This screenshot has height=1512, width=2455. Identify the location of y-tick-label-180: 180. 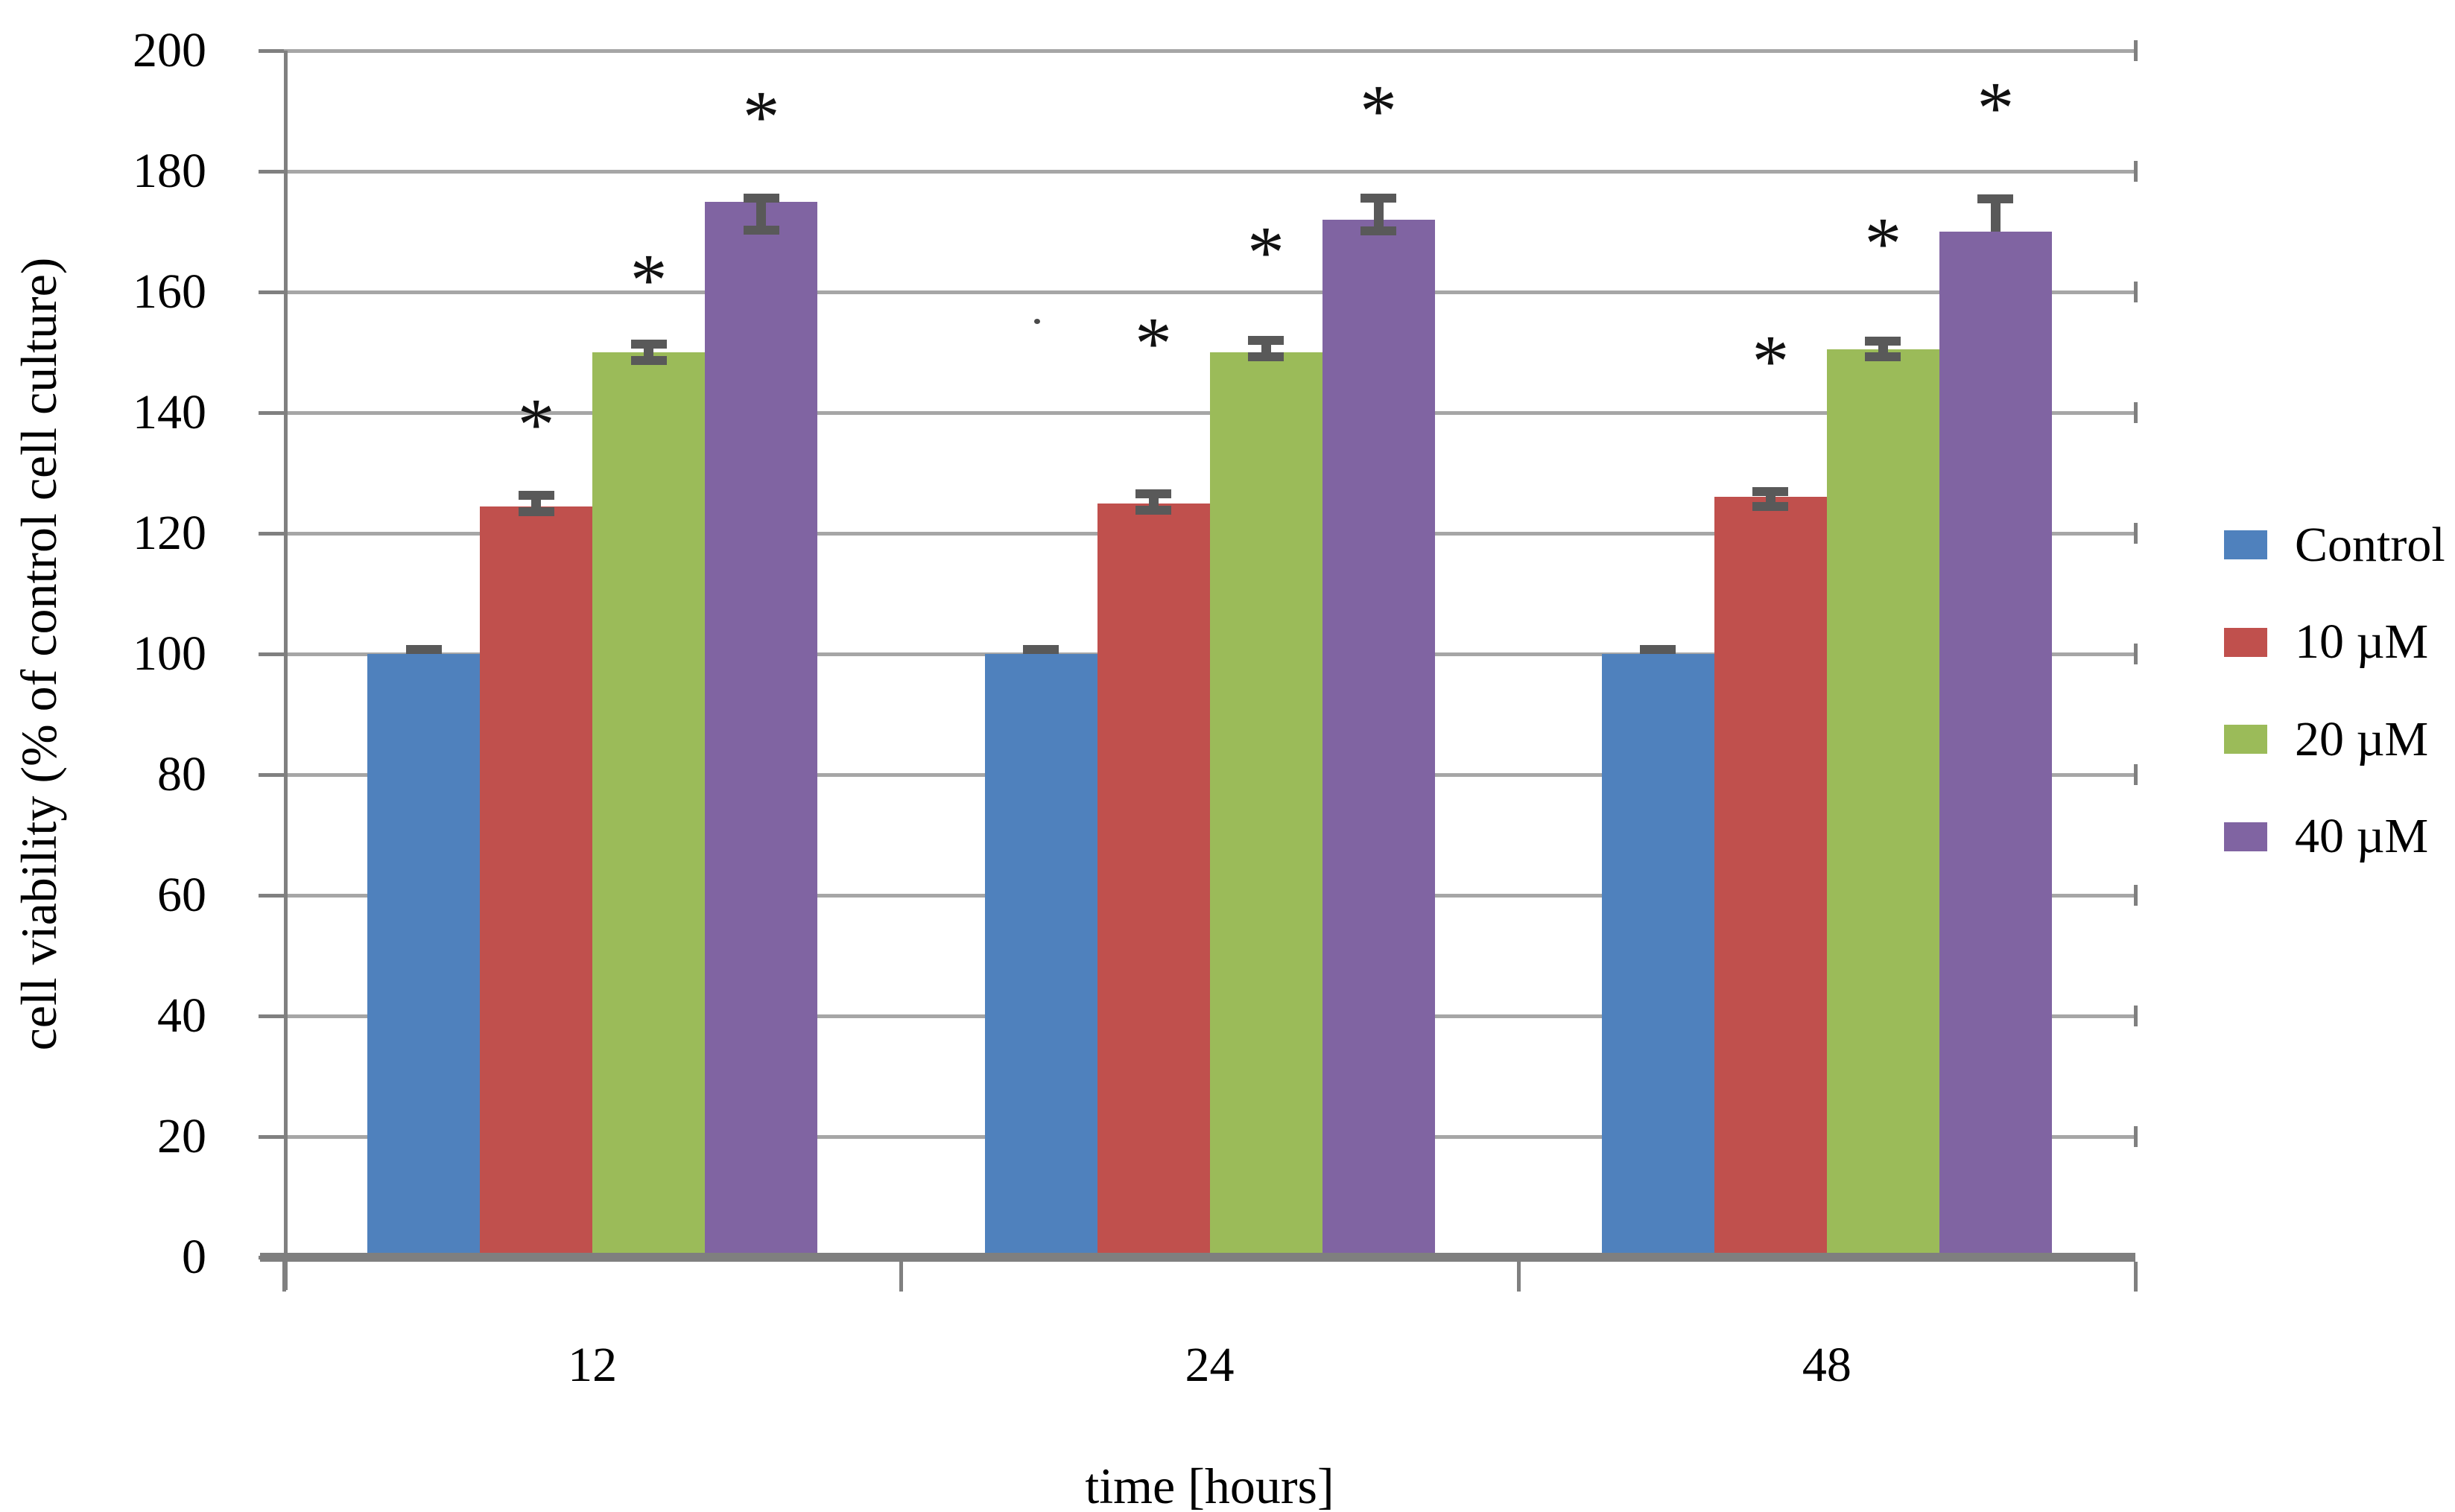
(169, 171).